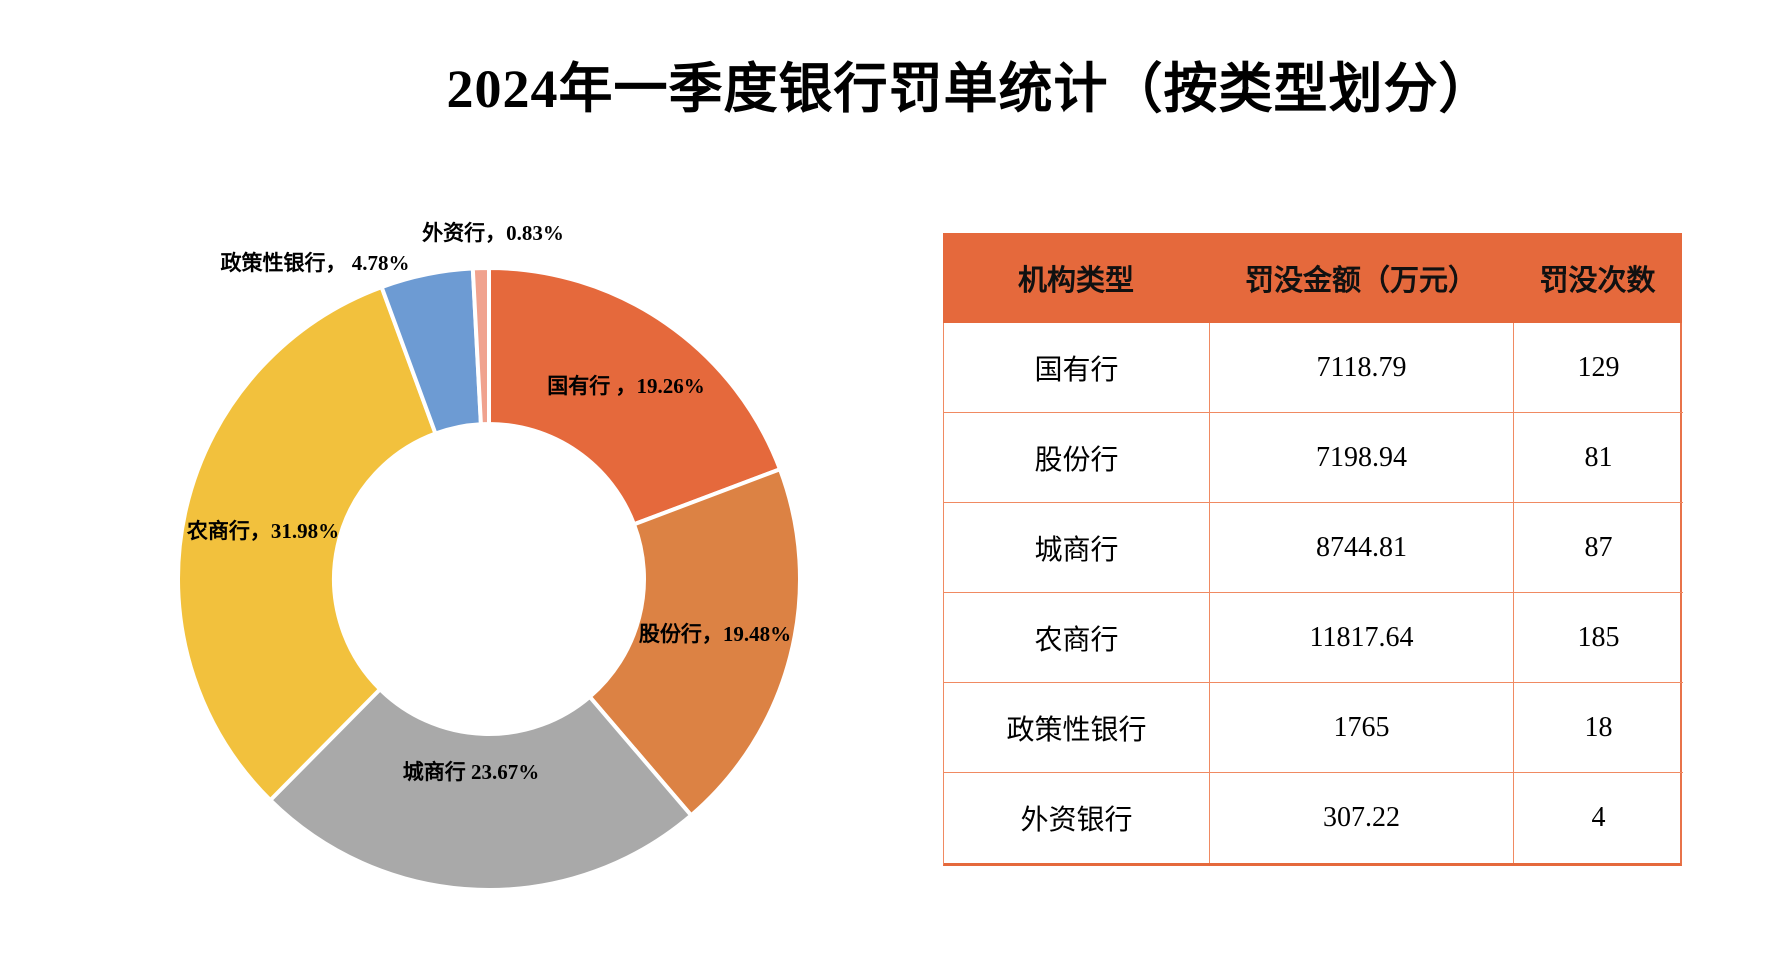 This screenshot has width=1782, height=958. I want to click on pie-label-外资行: 外资行，0.83%, so click(493, 233).